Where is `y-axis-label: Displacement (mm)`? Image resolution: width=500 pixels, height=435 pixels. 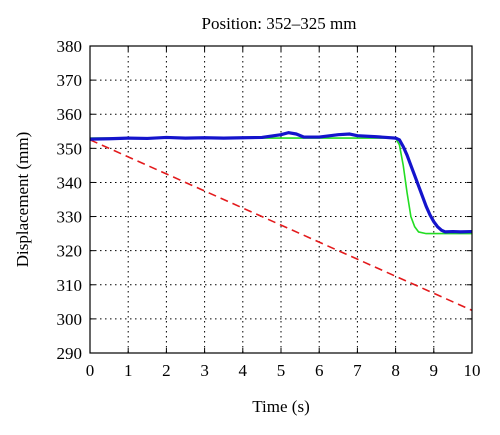
y-axis-label: Displacement (mm) is located at coordinates (22, 200).